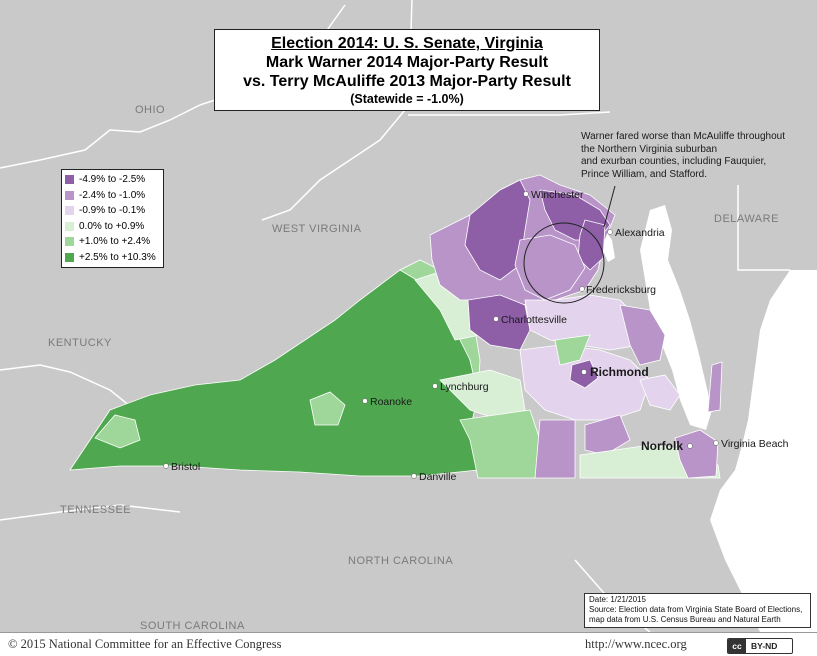 This screenshot has height=656, width=817. What do you see at coordinates (166, 466) in the screenshot?
I see `city-dot-bristol` at bounding box center [166, 466].